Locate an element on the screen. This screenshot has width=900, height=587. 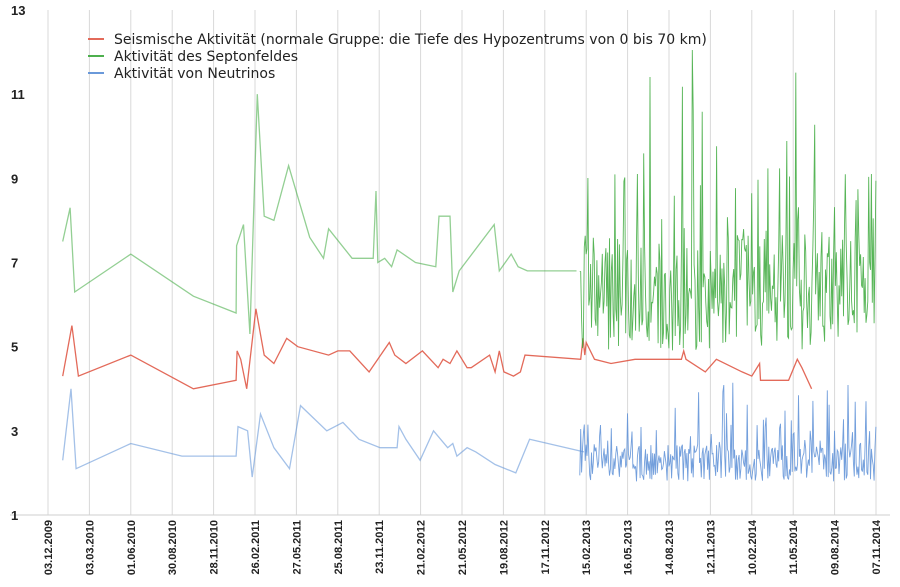
x-tick-label: 15.02.2013 is located at coordinates (587, 547).